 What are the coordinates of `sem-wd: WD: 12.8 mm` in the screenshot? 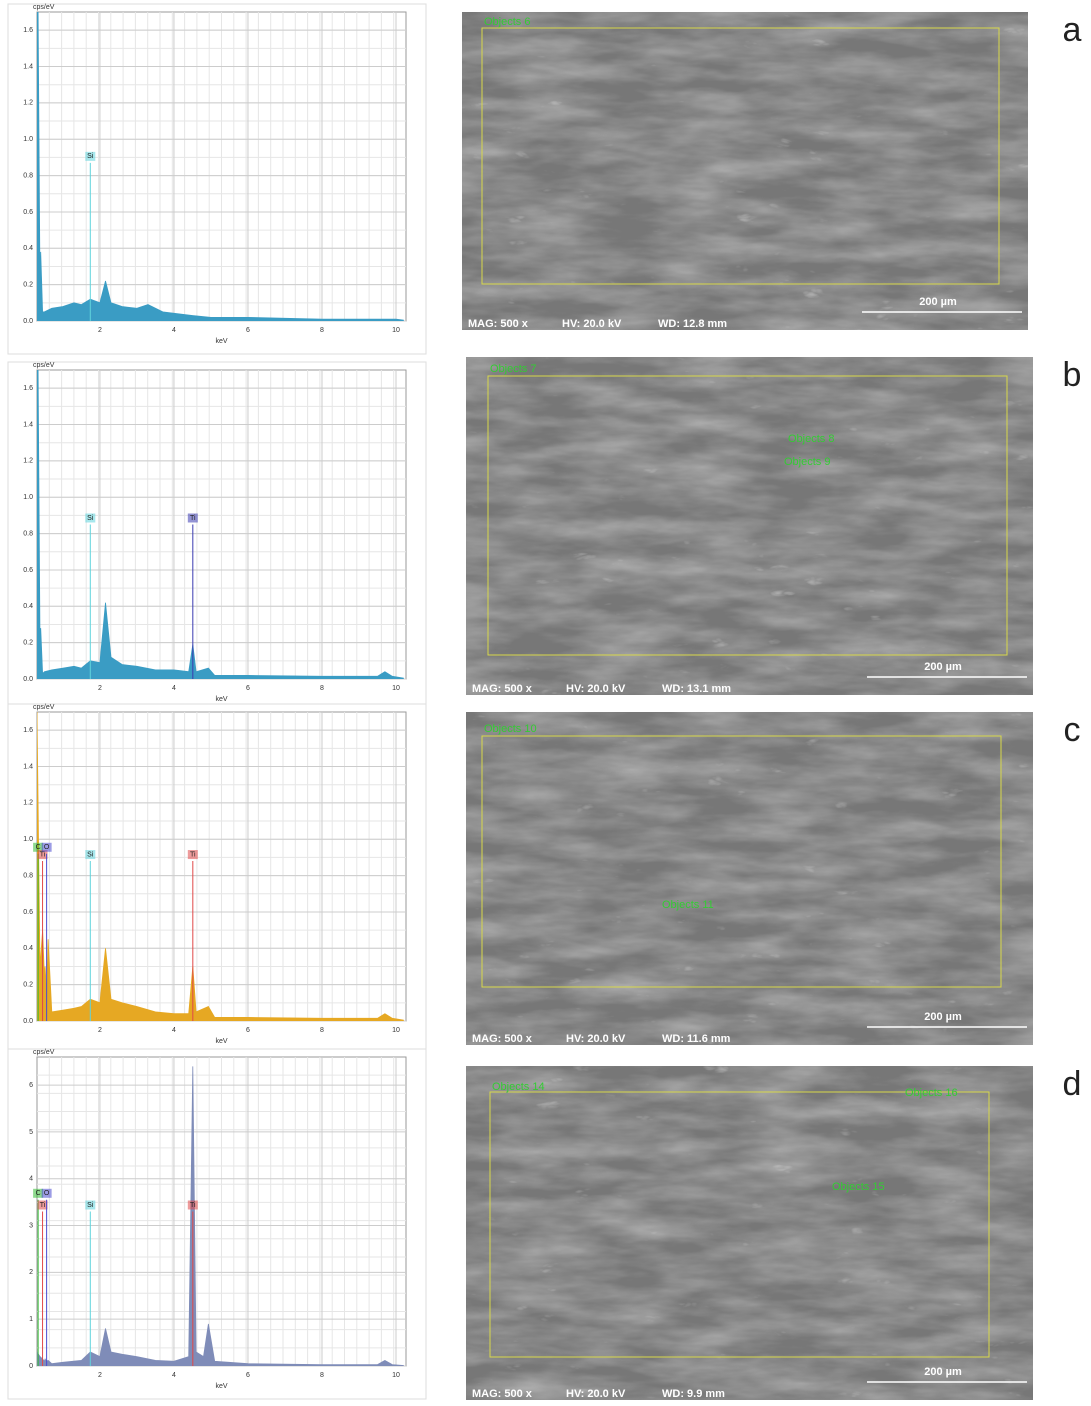 It's located at (692, 324).